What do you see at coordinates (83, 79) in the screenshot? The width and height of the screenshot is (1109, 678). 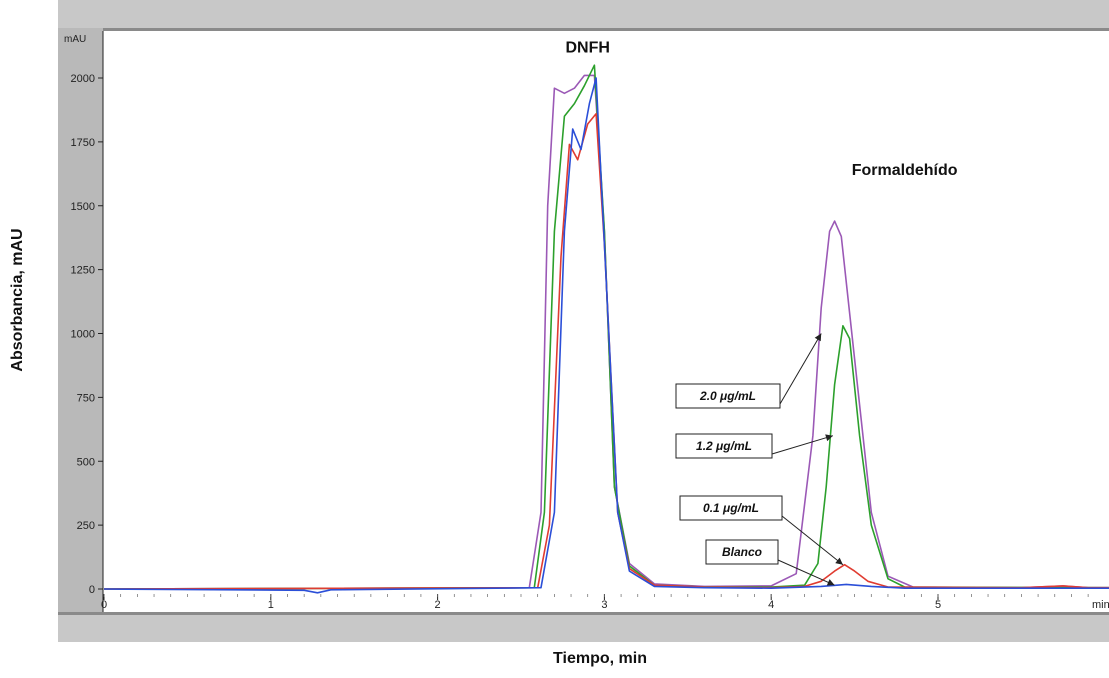 I see `y-tick-label: 2000` at bounding box center [83, 79].